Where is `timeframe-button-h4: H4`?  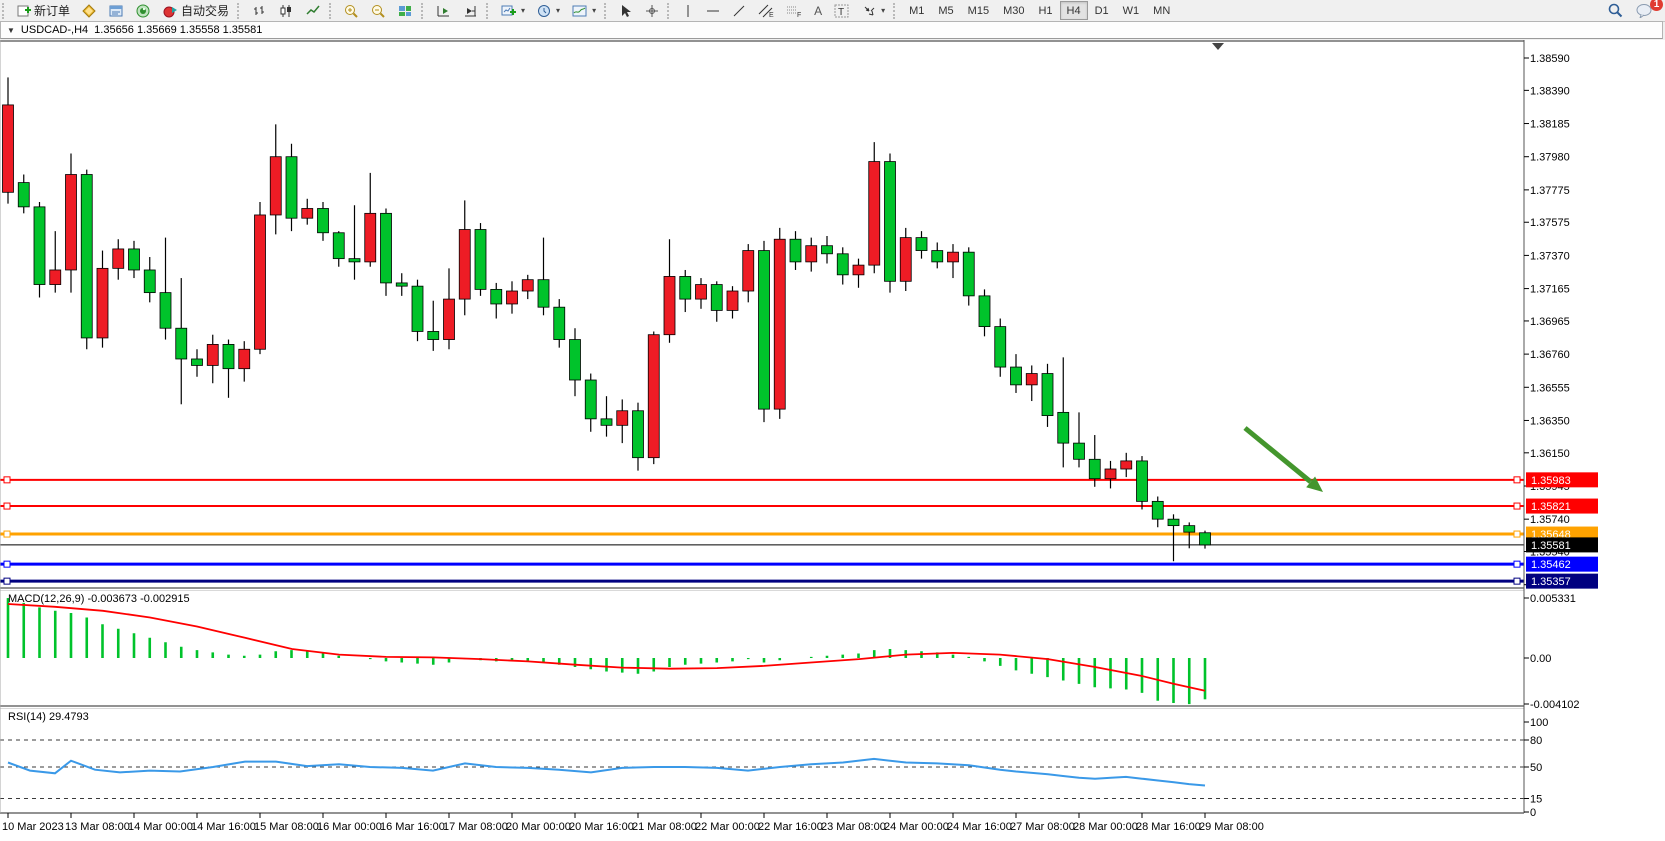
timeframe-button-h4: H4 is located at coordinates (1073, 10).